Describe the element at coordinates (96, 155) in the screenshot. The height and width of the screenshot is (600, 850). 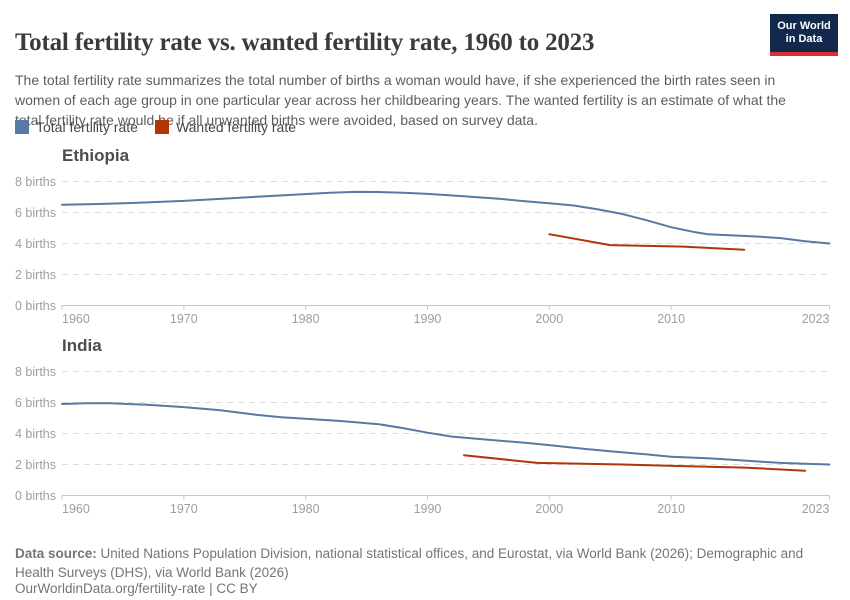
I see `facet-title-ethiopia: Ethiopia` at that location.